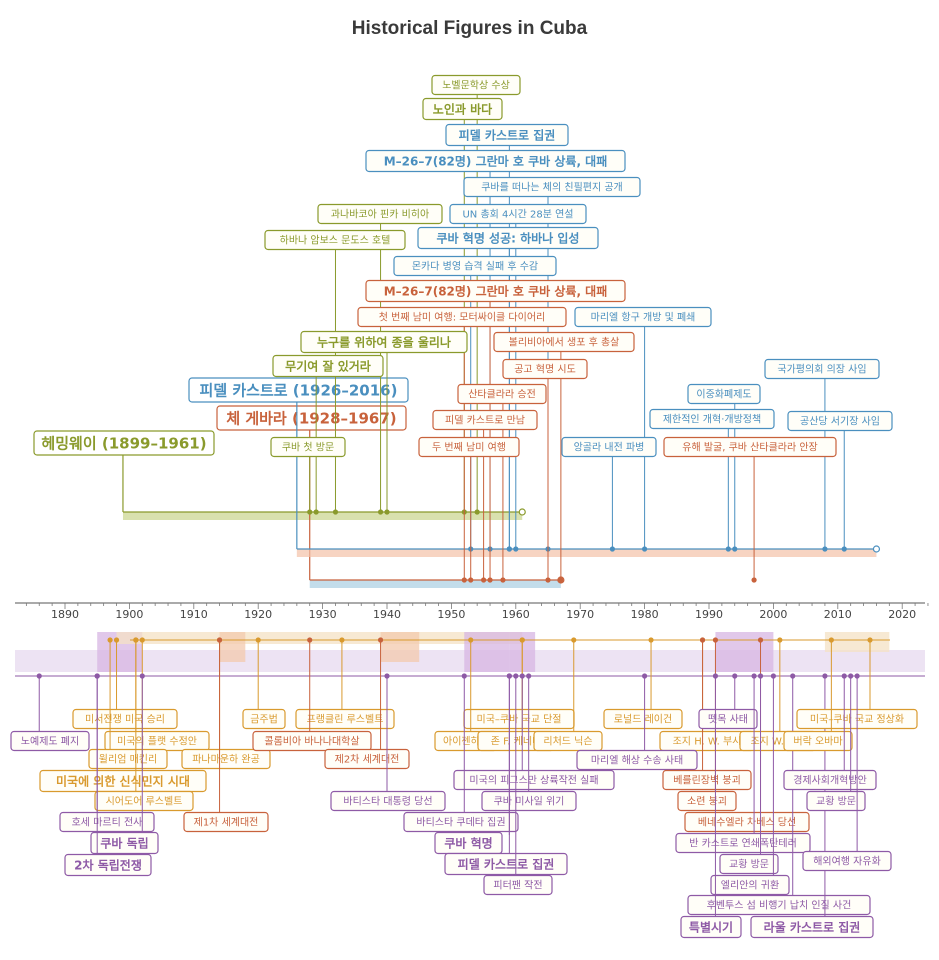 The height and width of the screenshot is (960, 939). I want to click on top-event-label: 첫 번째 남미 여행: 모터싸이클 다이어리, so click(462, 318).